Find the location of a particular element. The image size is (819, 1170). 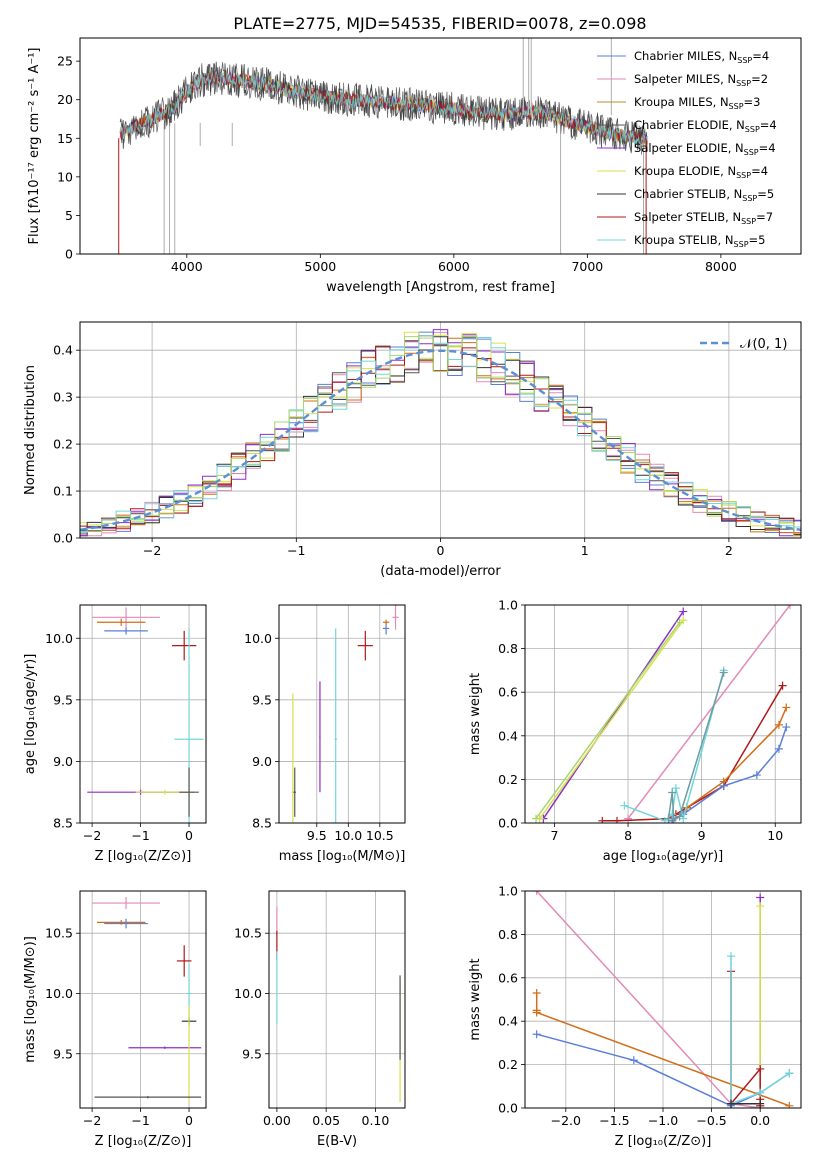

gaussian-curve is located at coordinates (440, 440).